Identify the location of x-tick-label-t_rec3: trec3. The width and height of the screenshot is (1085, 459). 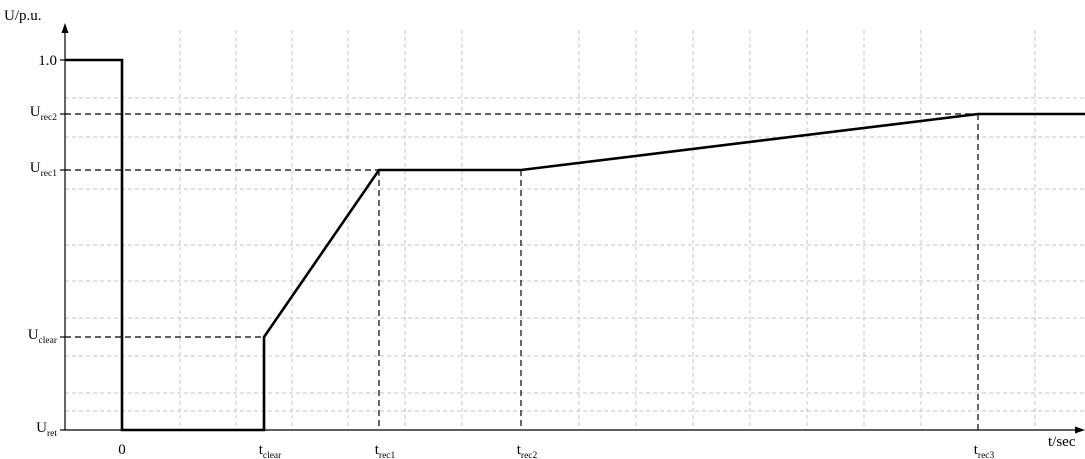
(984, 450).